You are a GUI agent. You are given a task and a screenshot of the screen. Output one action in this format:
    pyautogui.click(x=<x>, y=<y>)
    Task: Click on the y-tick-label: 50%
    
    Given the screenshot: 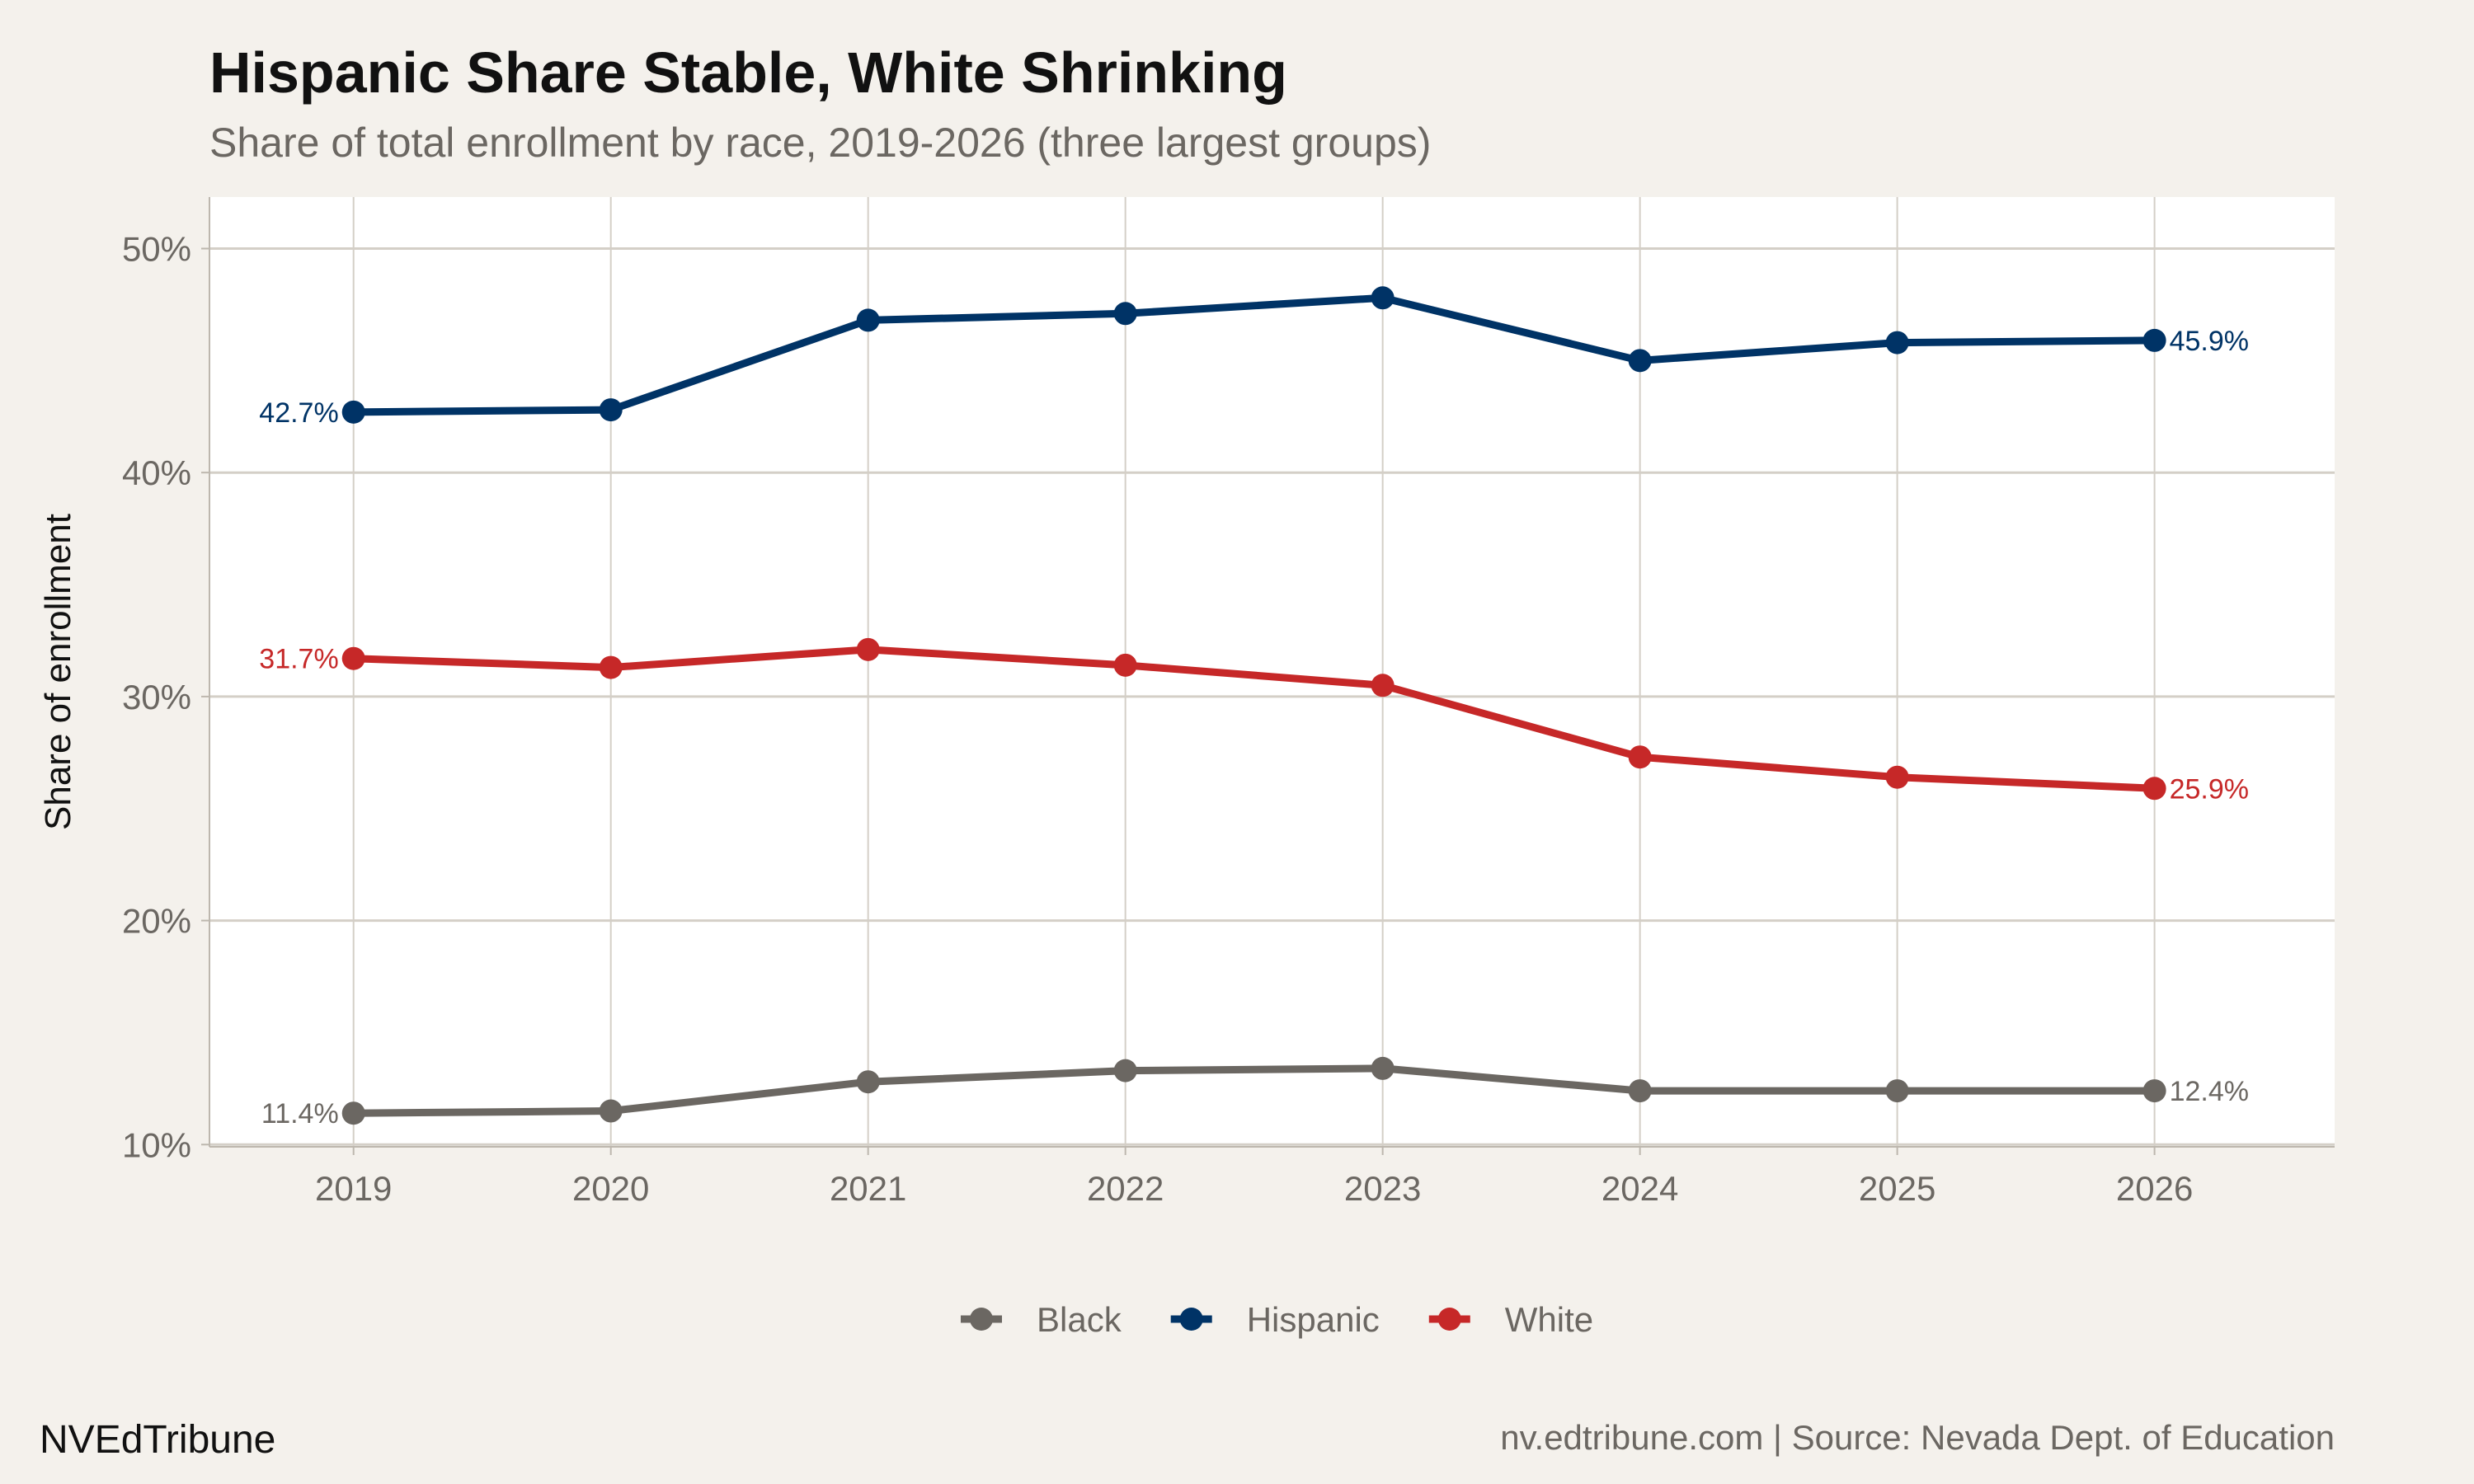 What is the action you would take?
    pyautogui.click(x=156, y=249)
    